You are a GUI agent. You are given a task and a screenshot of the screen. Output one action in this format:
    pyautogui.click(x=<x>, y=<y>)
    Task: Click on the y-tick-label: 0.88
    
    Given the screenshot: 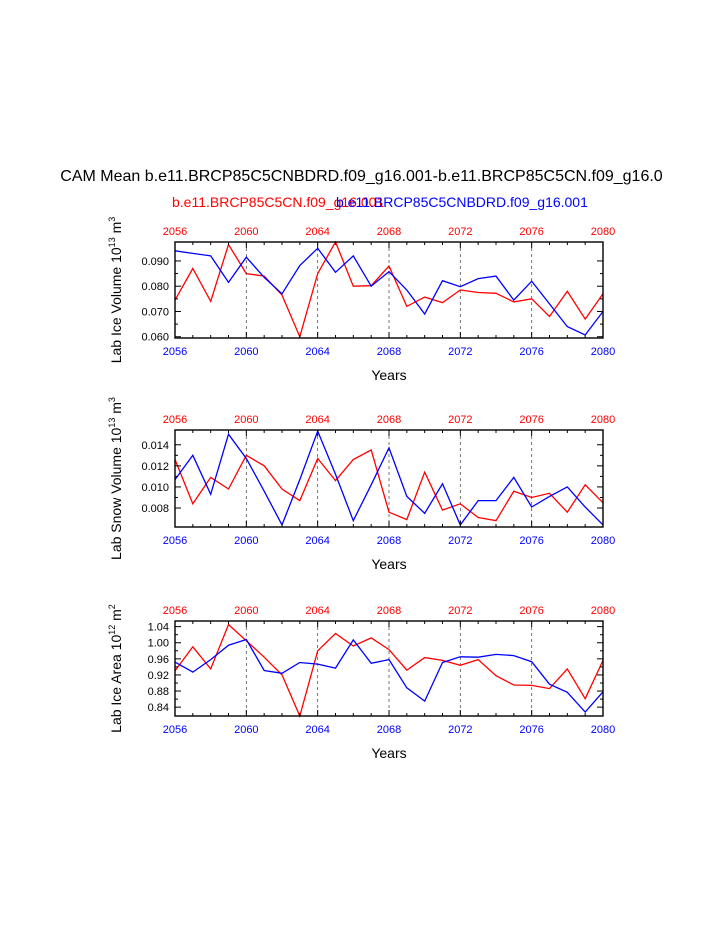 What is the action you would take?
    pyautogui.click(x=158, y=692)
    